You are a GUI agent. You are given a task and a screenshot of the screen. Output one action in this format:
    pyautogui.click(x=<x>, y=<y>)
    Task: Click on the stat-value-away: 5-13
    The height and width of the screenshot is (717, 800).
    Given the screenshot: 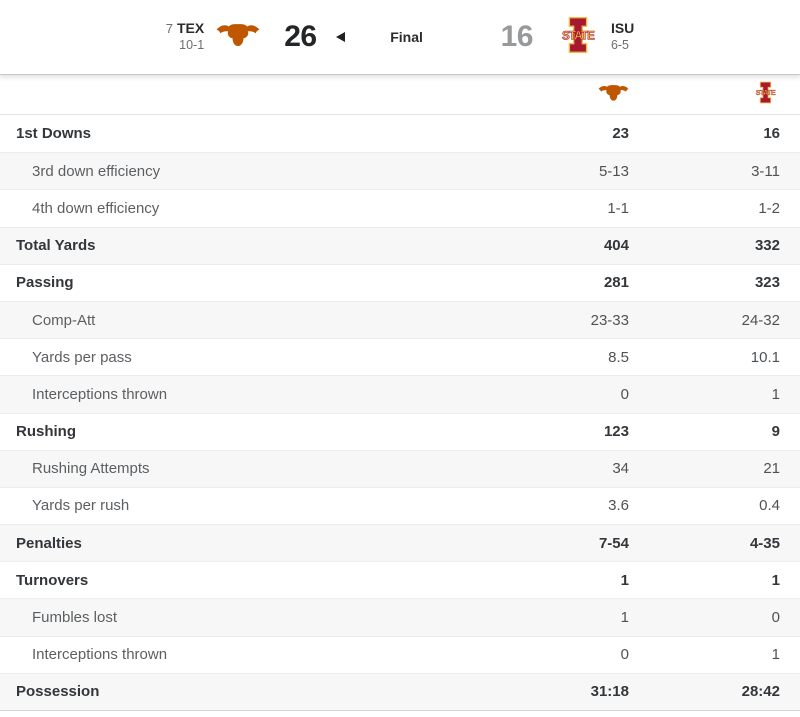 What is the action you would take?
    pyautogui.click(x=613, y=171)
    